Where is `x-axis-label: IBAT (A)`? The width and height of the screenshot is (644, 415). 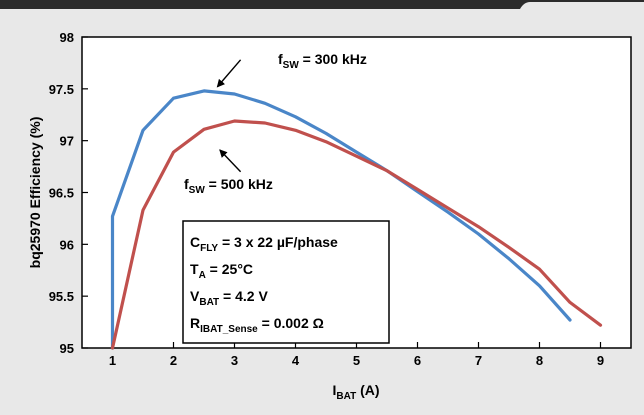
x-axis-label: IBAT (A) is located at coordinates (355, 392).